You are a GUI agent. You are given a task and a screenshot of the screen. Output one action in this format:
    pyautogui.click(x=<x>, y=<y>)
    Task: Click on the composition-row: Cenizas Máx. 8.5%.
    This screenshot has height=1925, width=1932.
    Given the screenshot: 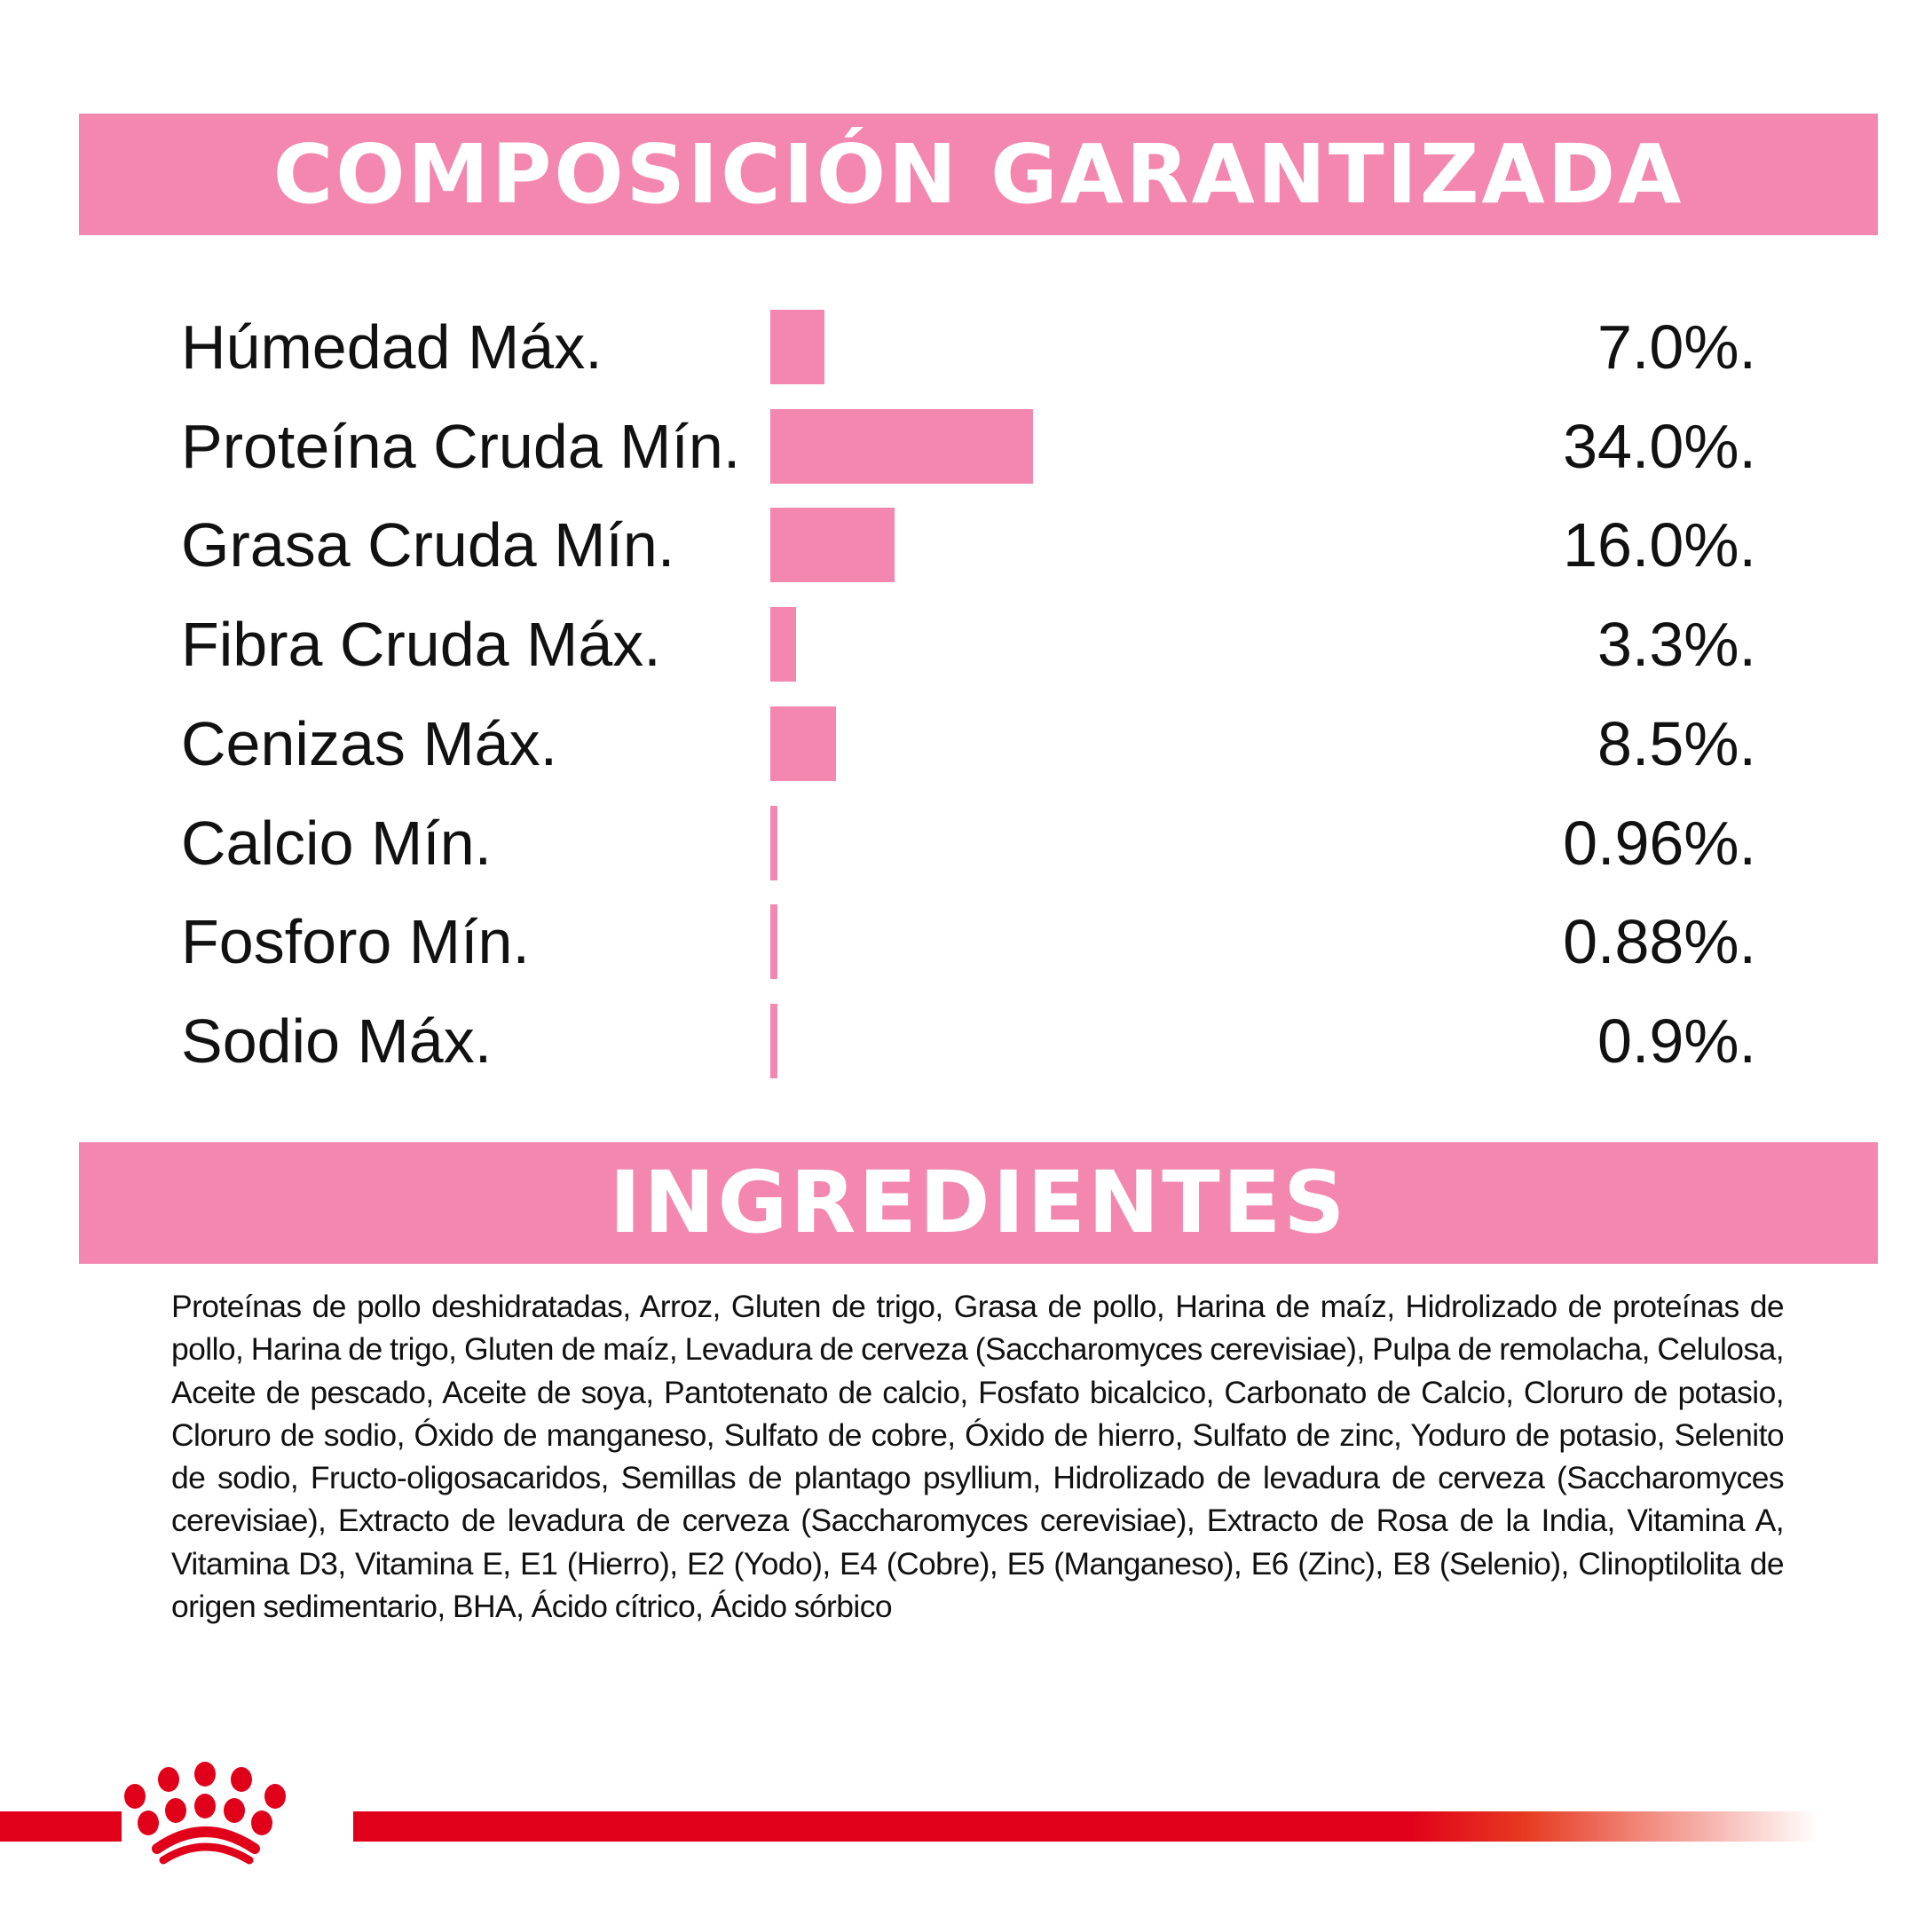 What is the action you would take?
    pyautogui.click(x=966, y=743)
    